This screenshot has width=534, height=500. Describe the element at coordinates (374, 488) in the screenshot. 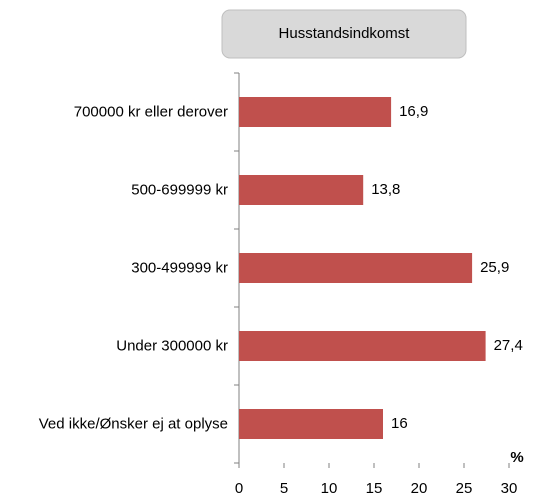

I see `x-tick-label: 15` at that location.